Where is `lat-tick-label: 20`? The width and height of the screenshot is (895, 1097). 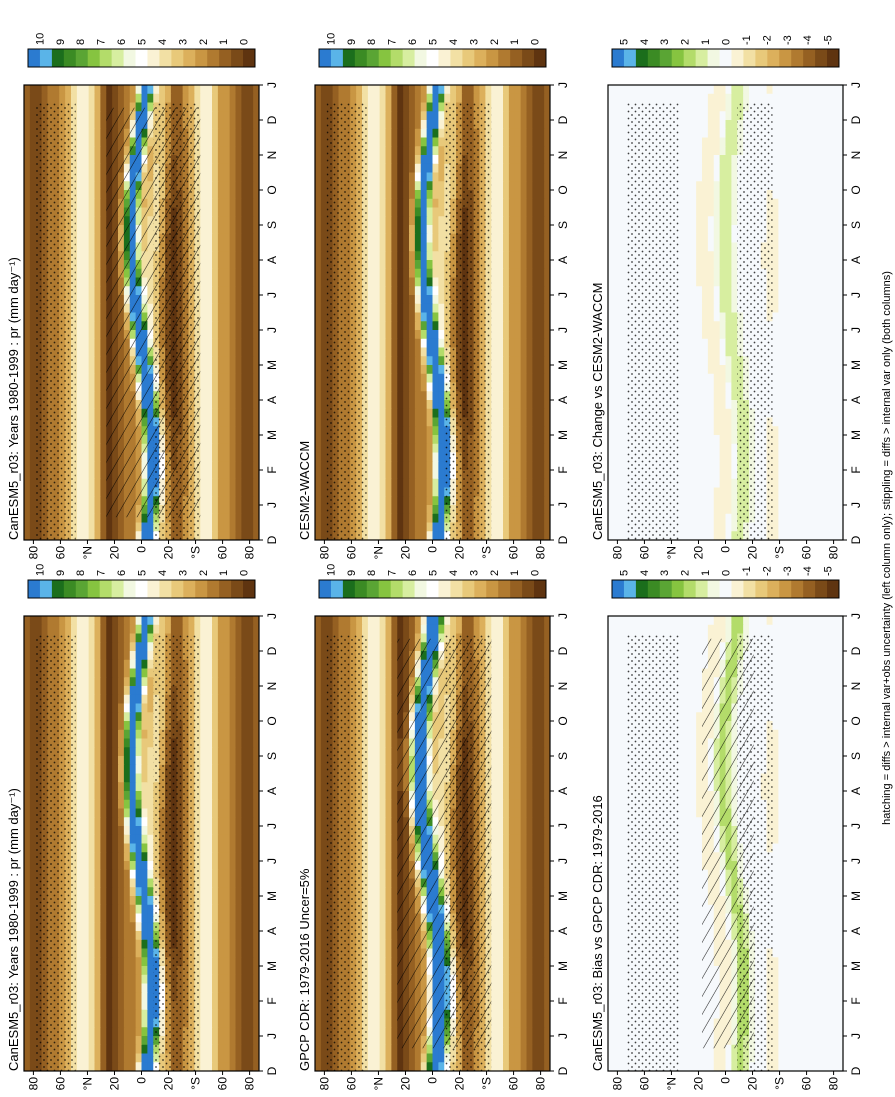
lat-tick-label: 20 is located at coordinates (169, 1084).